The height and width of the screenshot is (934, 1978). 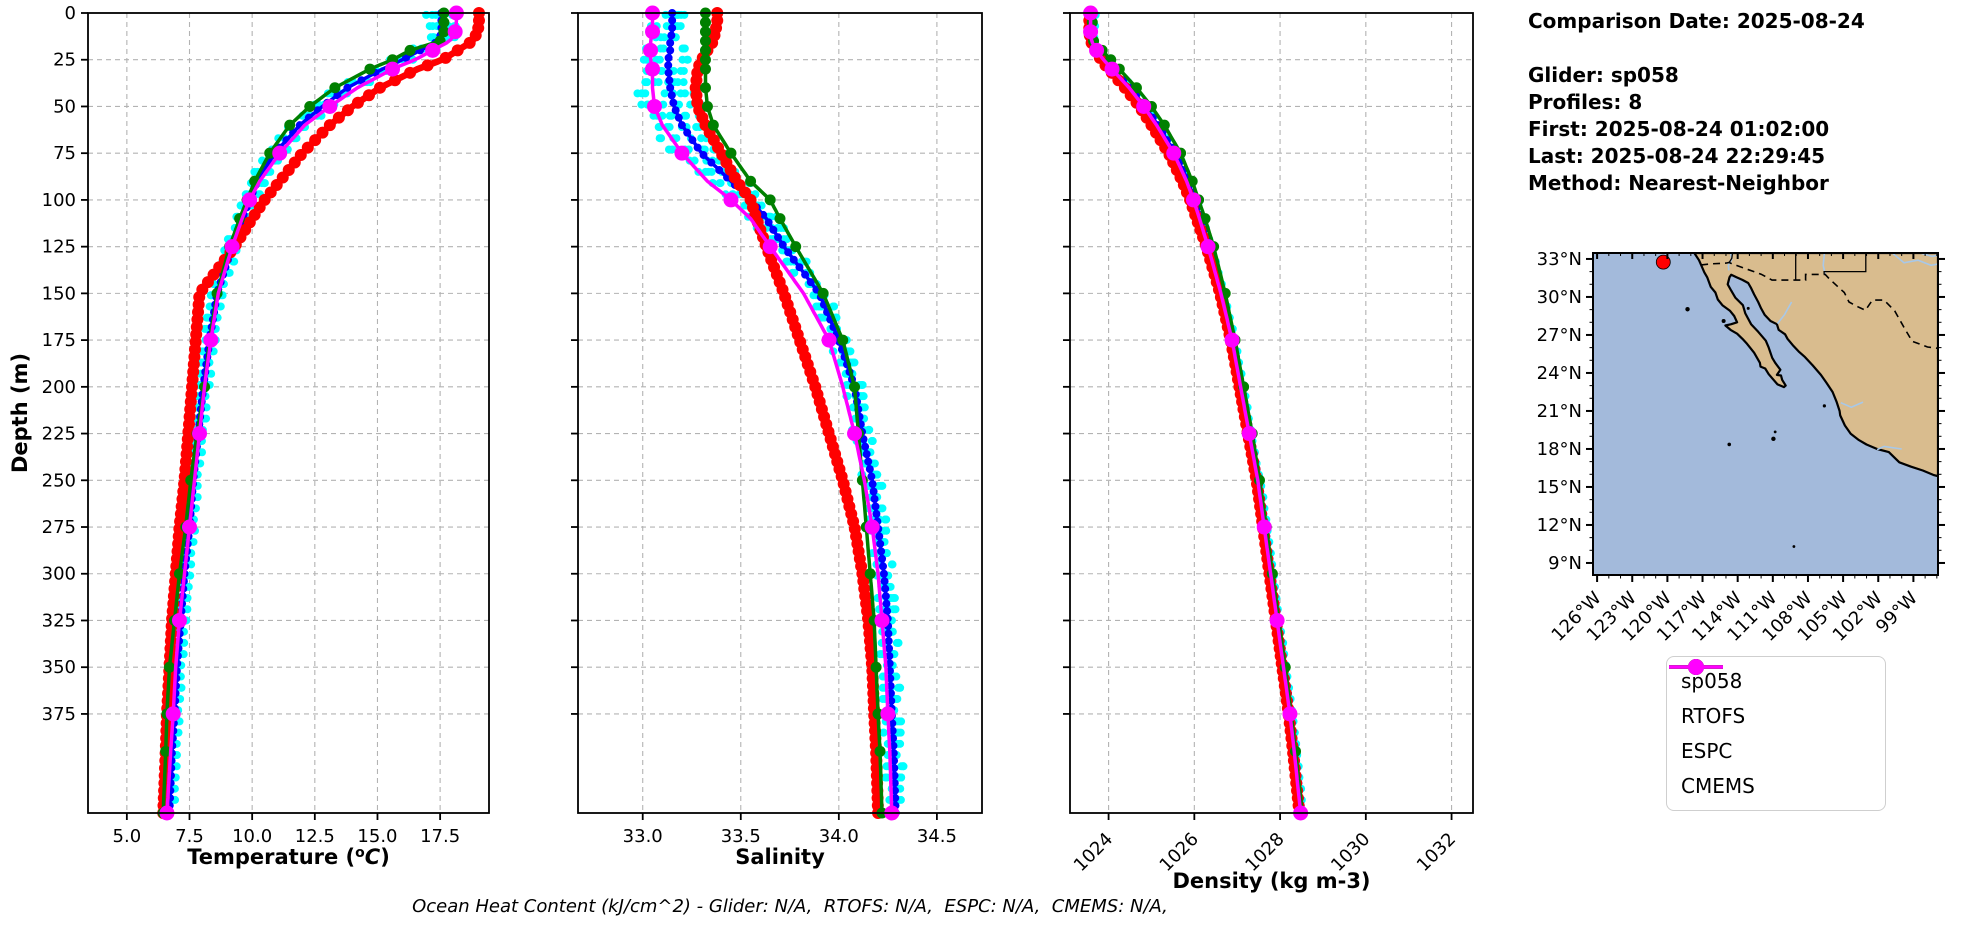 What do you see at coordinates (59, 574) in the screenshot?
I see `depth-tick-label: 300` at bounding box center [59, 574].